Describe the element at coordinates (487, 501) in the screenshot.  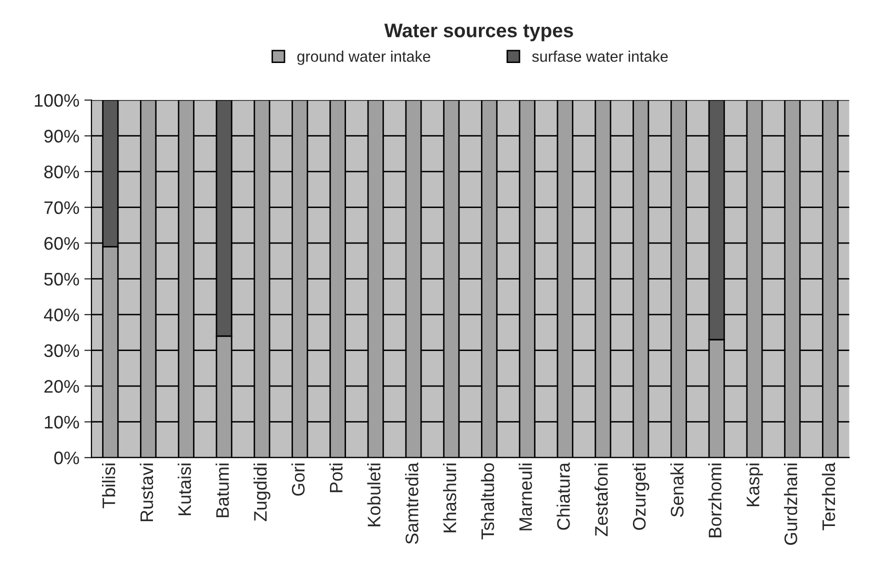
I see `x-tick-label: Tshaltubo` at that location.